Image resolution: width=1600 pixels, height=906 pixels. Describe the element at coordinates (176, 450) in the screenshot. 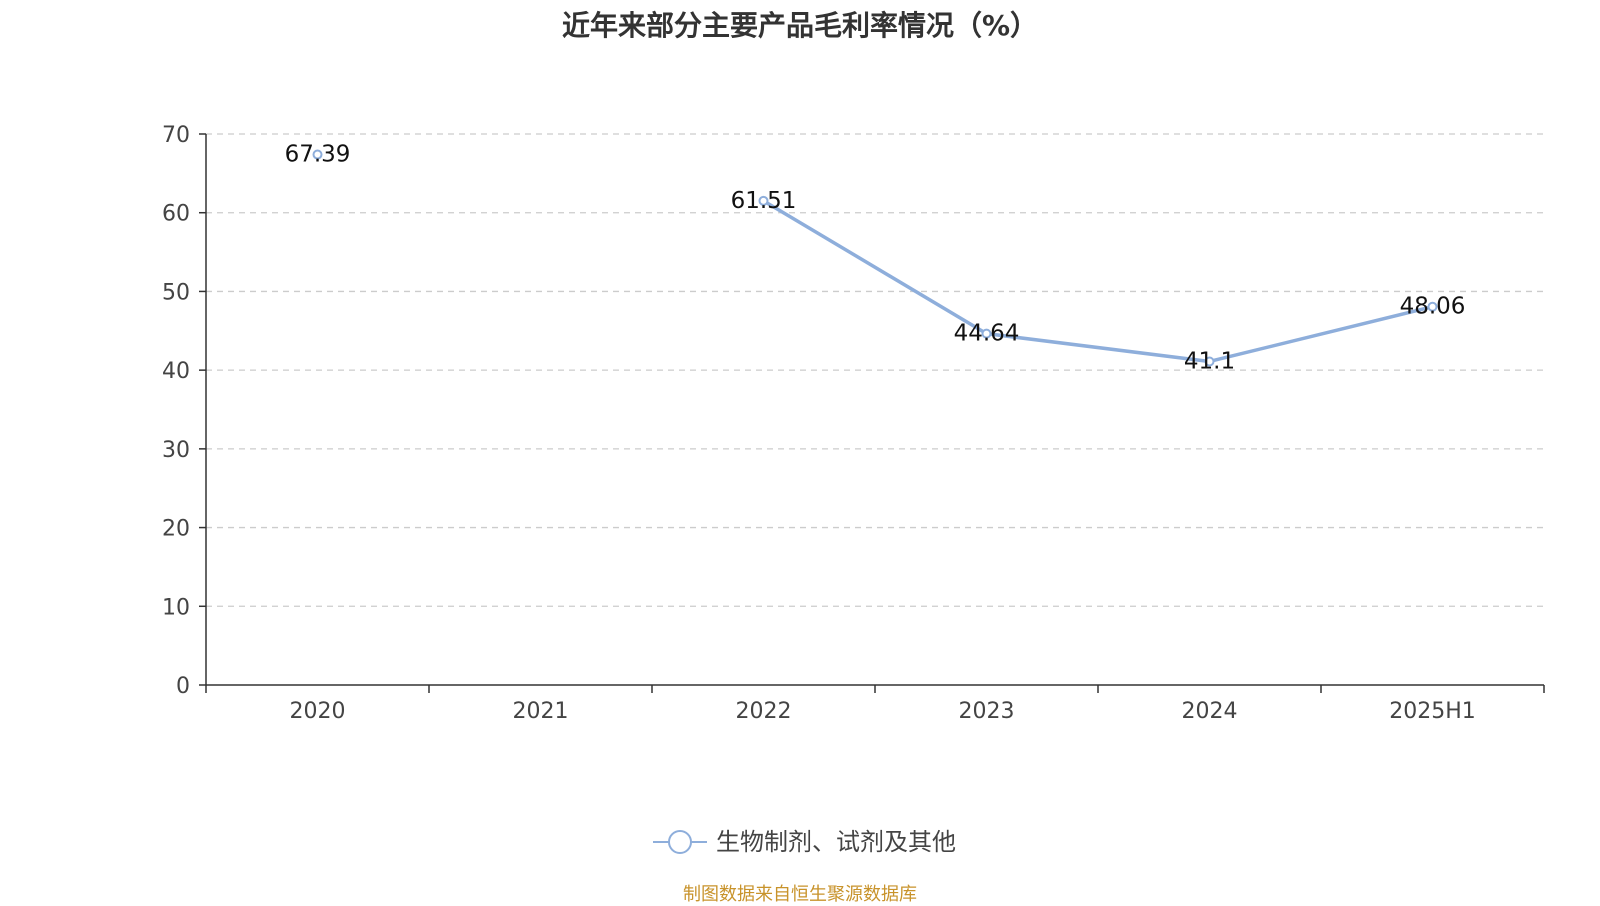

I see `y-tick-label: 30` at that location.